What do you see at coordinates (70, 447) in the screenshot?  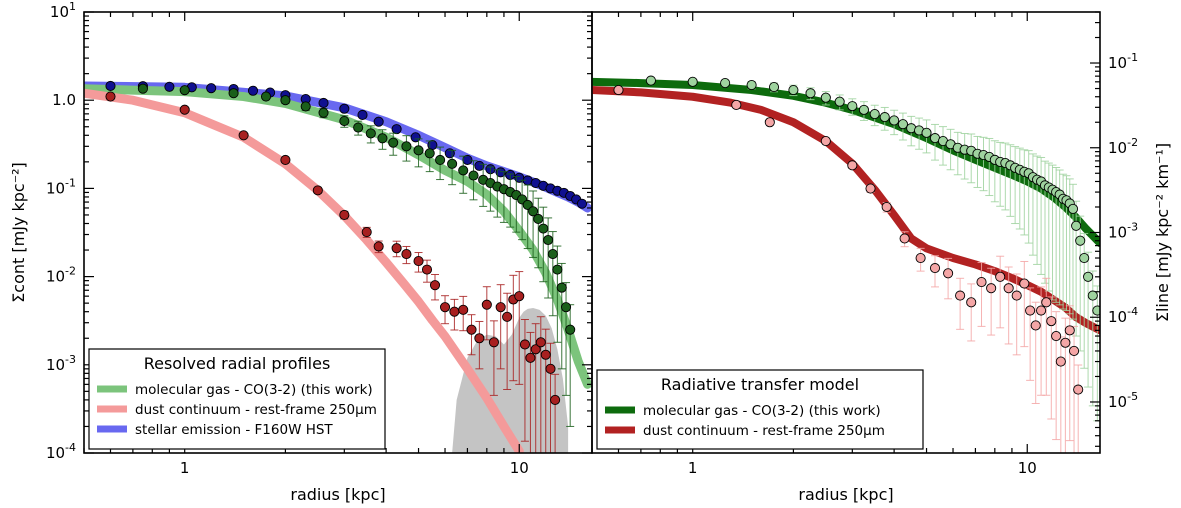 I see `y-tick-exponent: -4` at bounding box center [70, 447].